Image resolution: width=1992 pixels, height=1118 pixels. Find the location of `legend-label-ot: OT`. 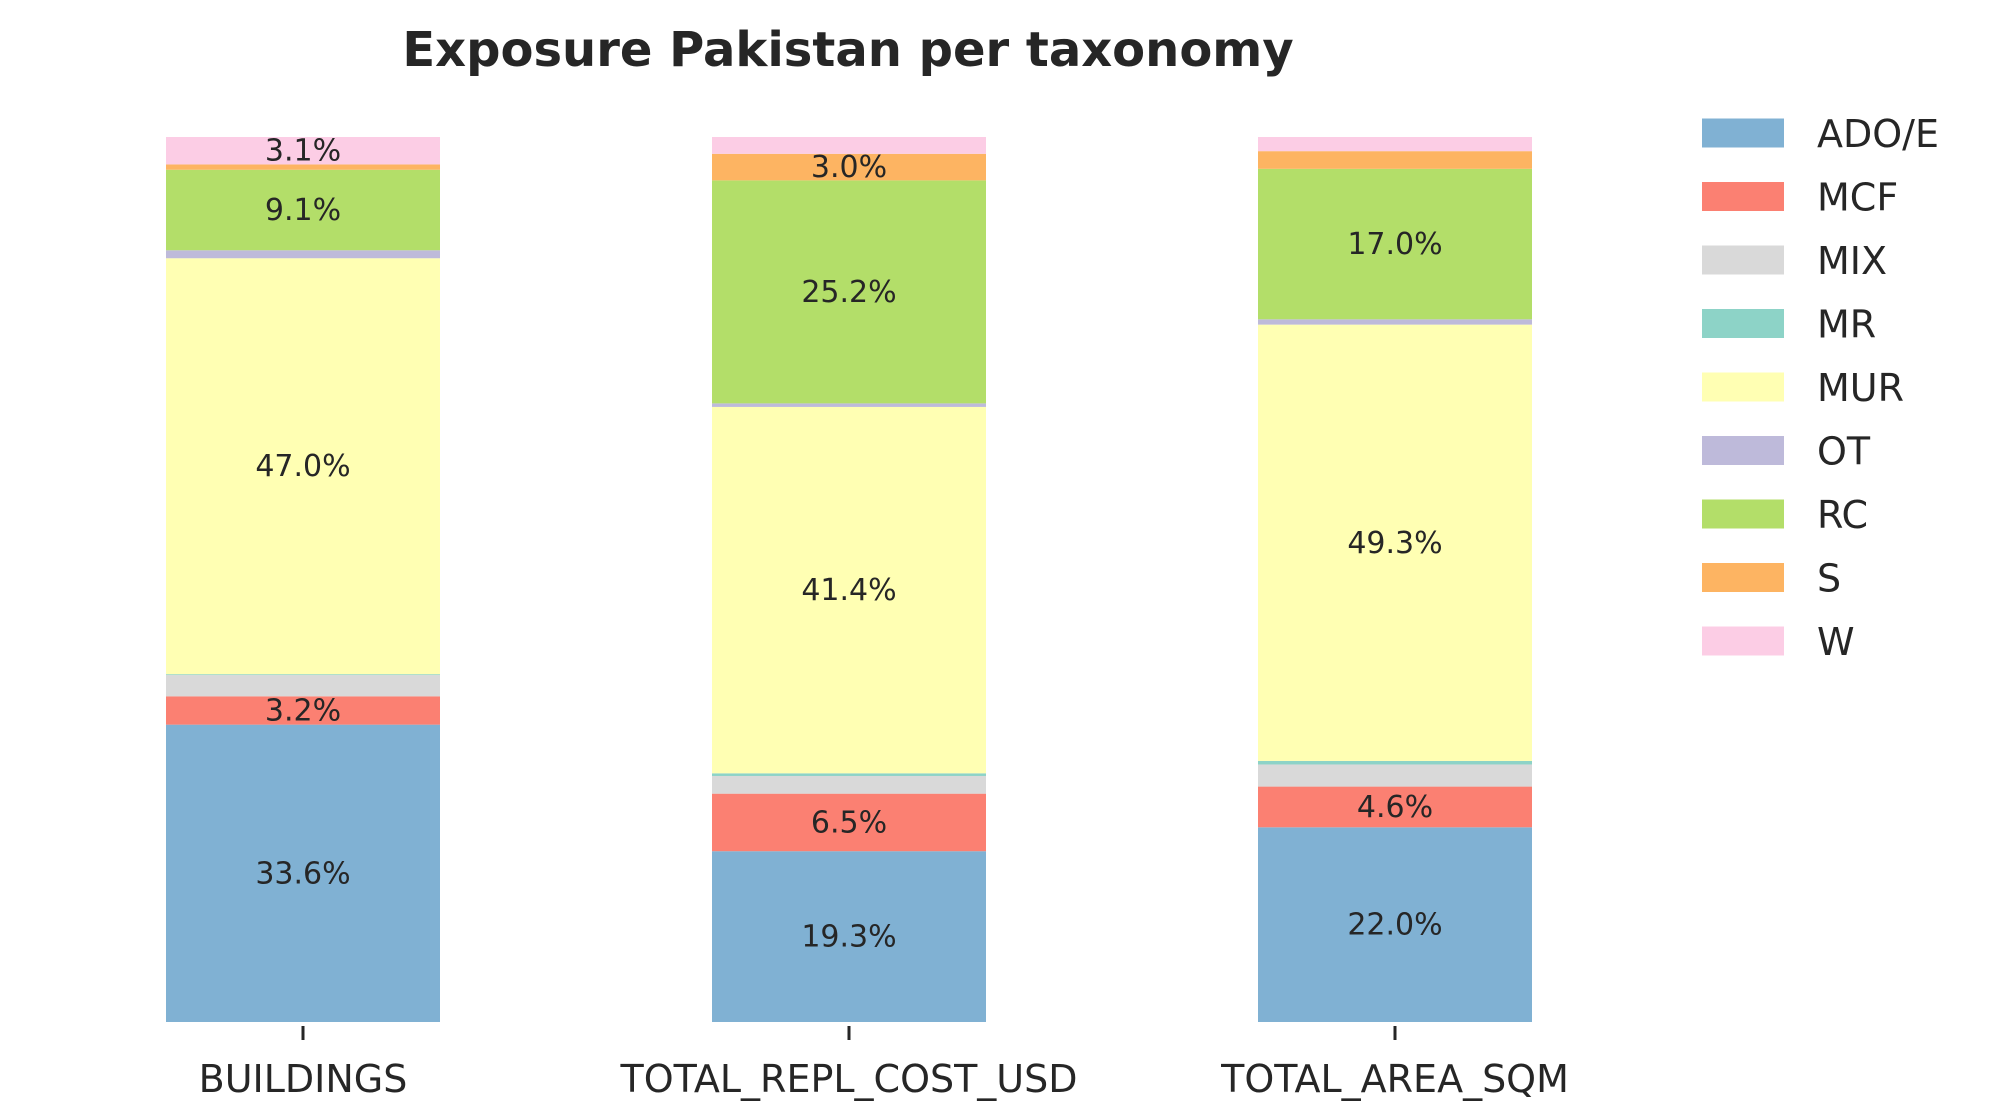

legend-label-ot: OT is located at coordinates (1844, 452).